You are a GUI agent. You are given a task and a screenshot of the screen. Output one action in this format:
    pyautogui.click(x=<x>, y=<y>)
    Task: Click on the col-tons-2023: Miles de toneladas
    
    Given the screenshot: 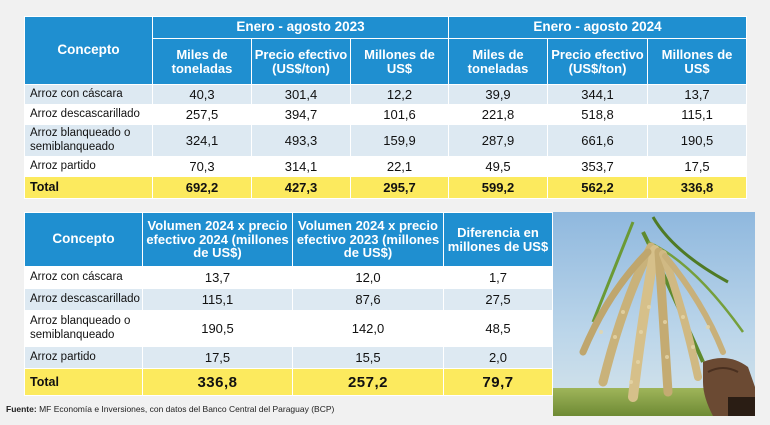 What is the action you would take?
    pyautogui.click(x=202, y=61)
    